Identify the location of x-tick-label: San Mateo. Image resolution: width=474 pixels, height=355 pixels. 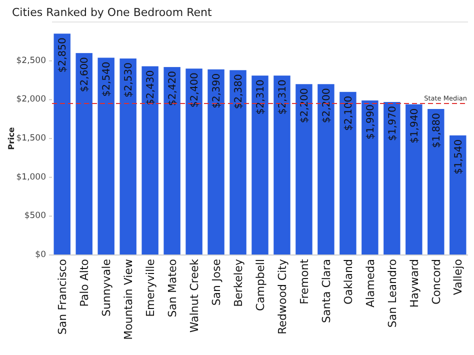
(172, 288).